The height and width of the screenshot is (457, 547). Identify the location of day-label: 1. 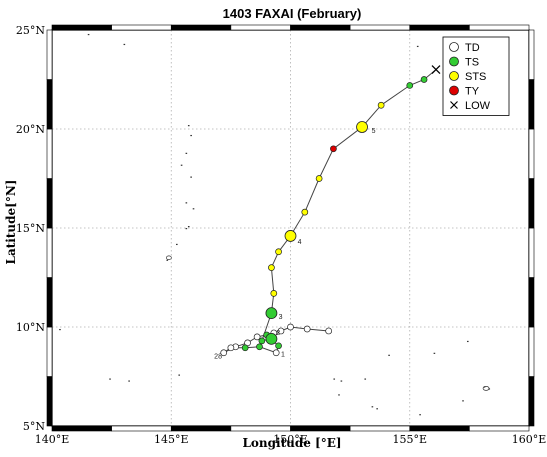
(283, 355).